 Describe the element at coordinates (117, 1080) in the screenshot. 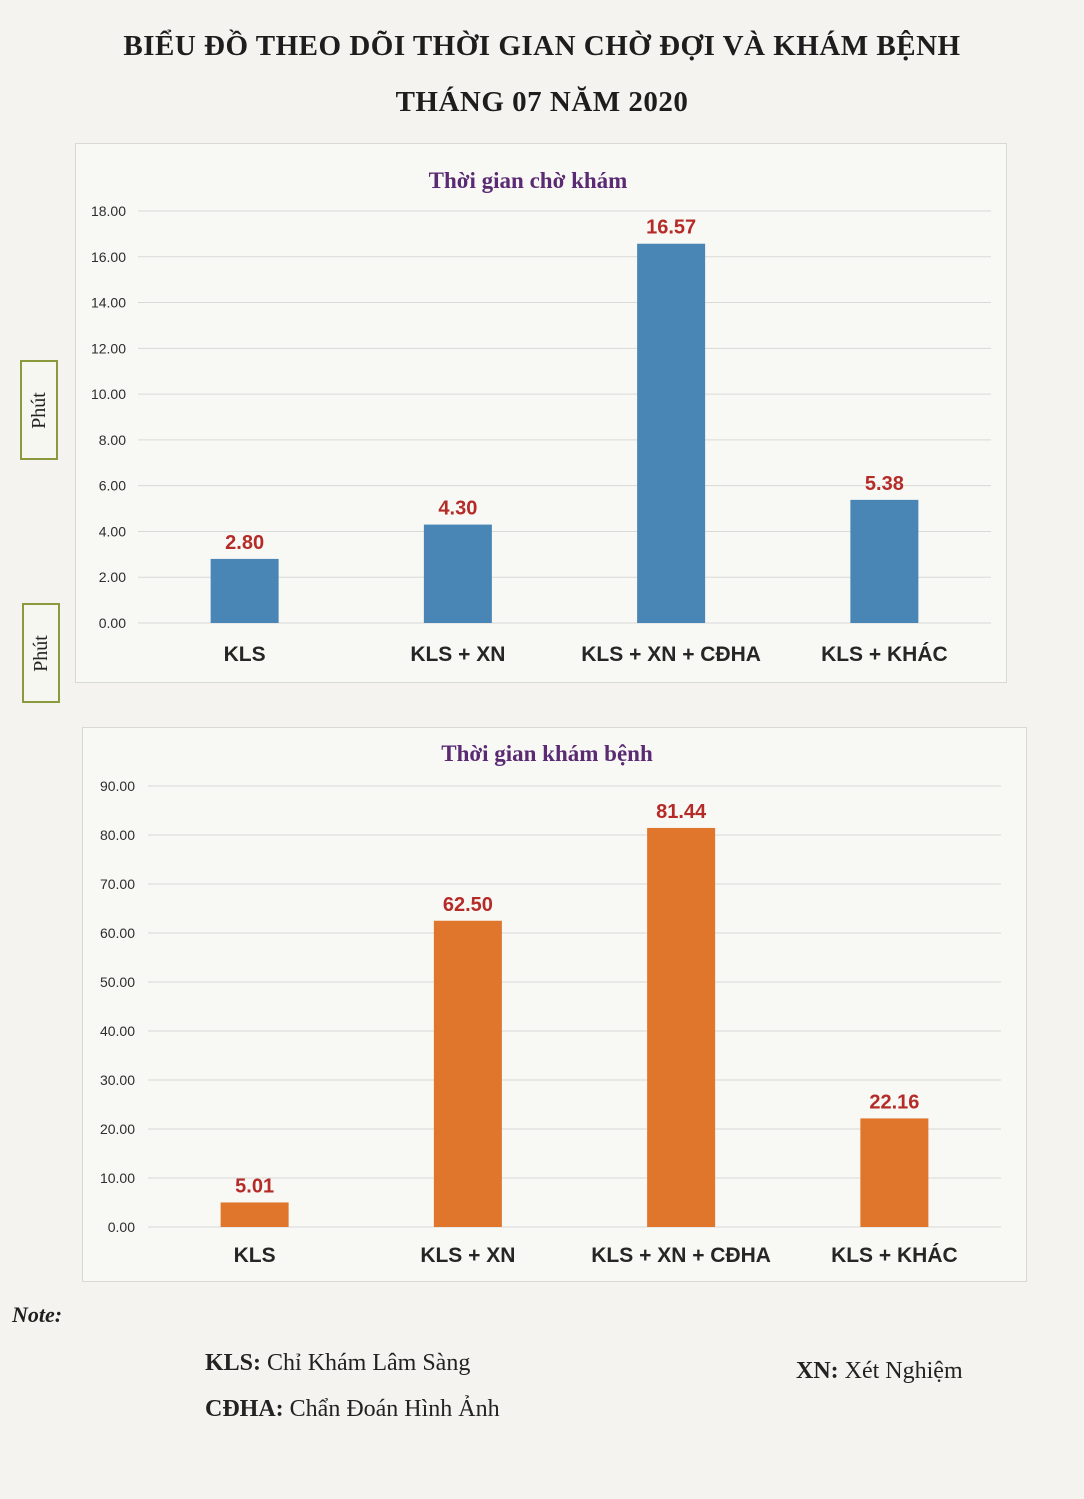

I see `y-tick-label: 30.00` at that location.